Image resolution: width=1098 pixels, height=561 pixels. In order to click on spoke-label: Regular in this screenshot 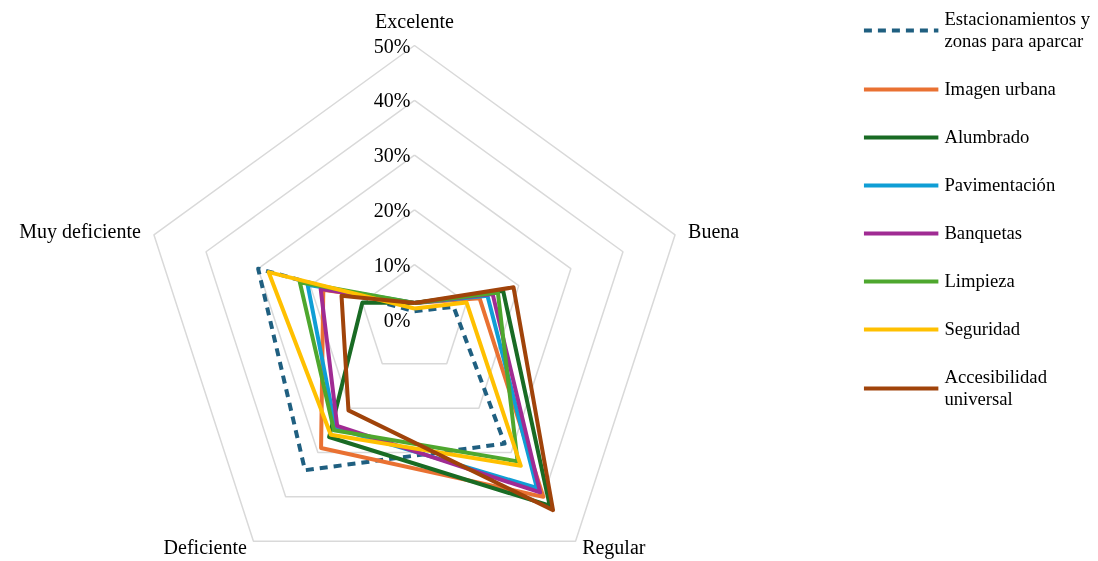, I will do `click(614, 547)`.